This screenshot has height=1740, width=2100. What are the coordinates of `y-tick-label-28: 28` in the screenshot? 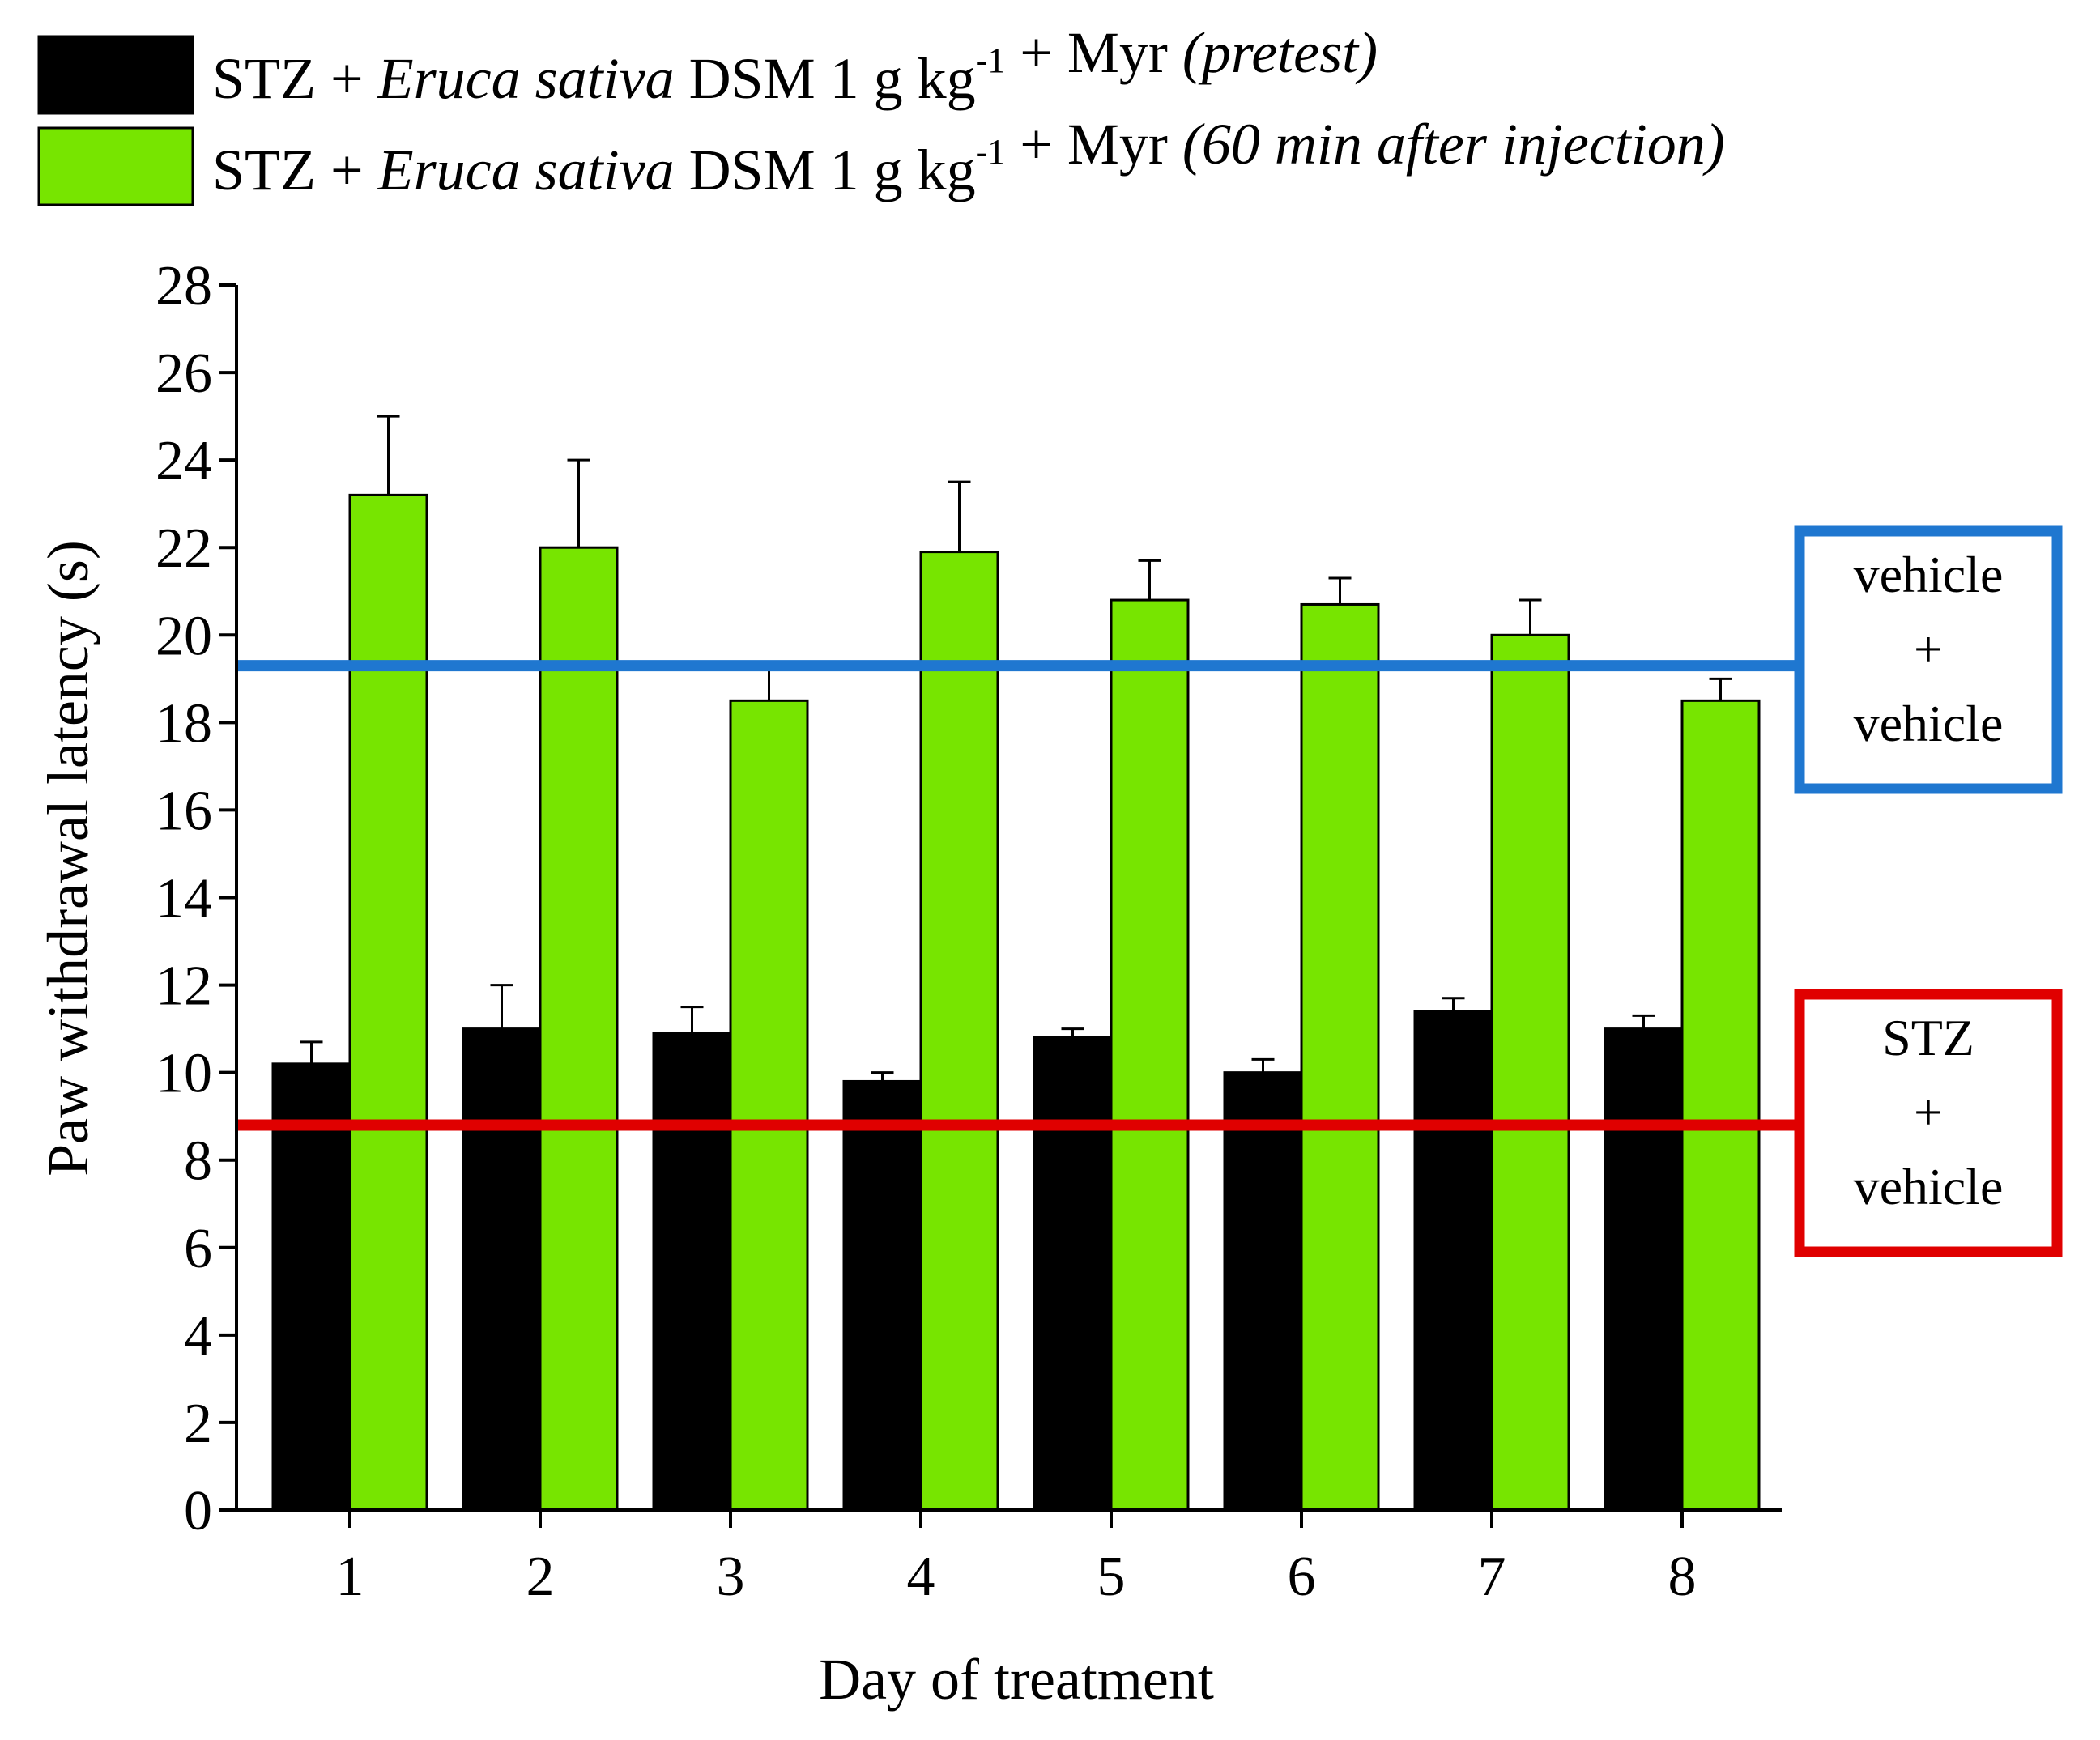 It's located at (183, 286).